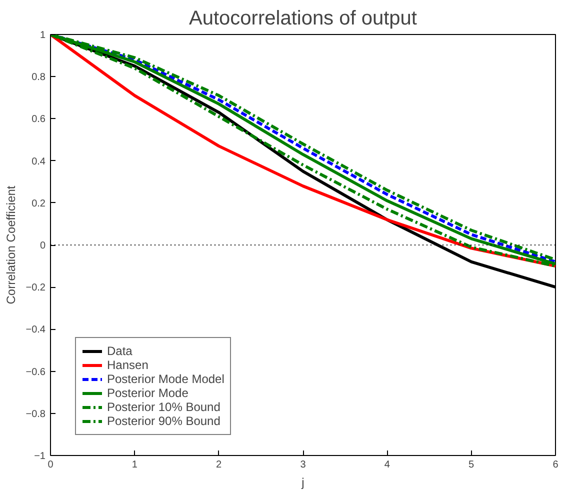 This screenshot has height=492, width=567. What do you see at coordinates (303, 19) in the screenshot?
I see `chart-title: Autocorrelations of output` at bounding box center [303, 19].